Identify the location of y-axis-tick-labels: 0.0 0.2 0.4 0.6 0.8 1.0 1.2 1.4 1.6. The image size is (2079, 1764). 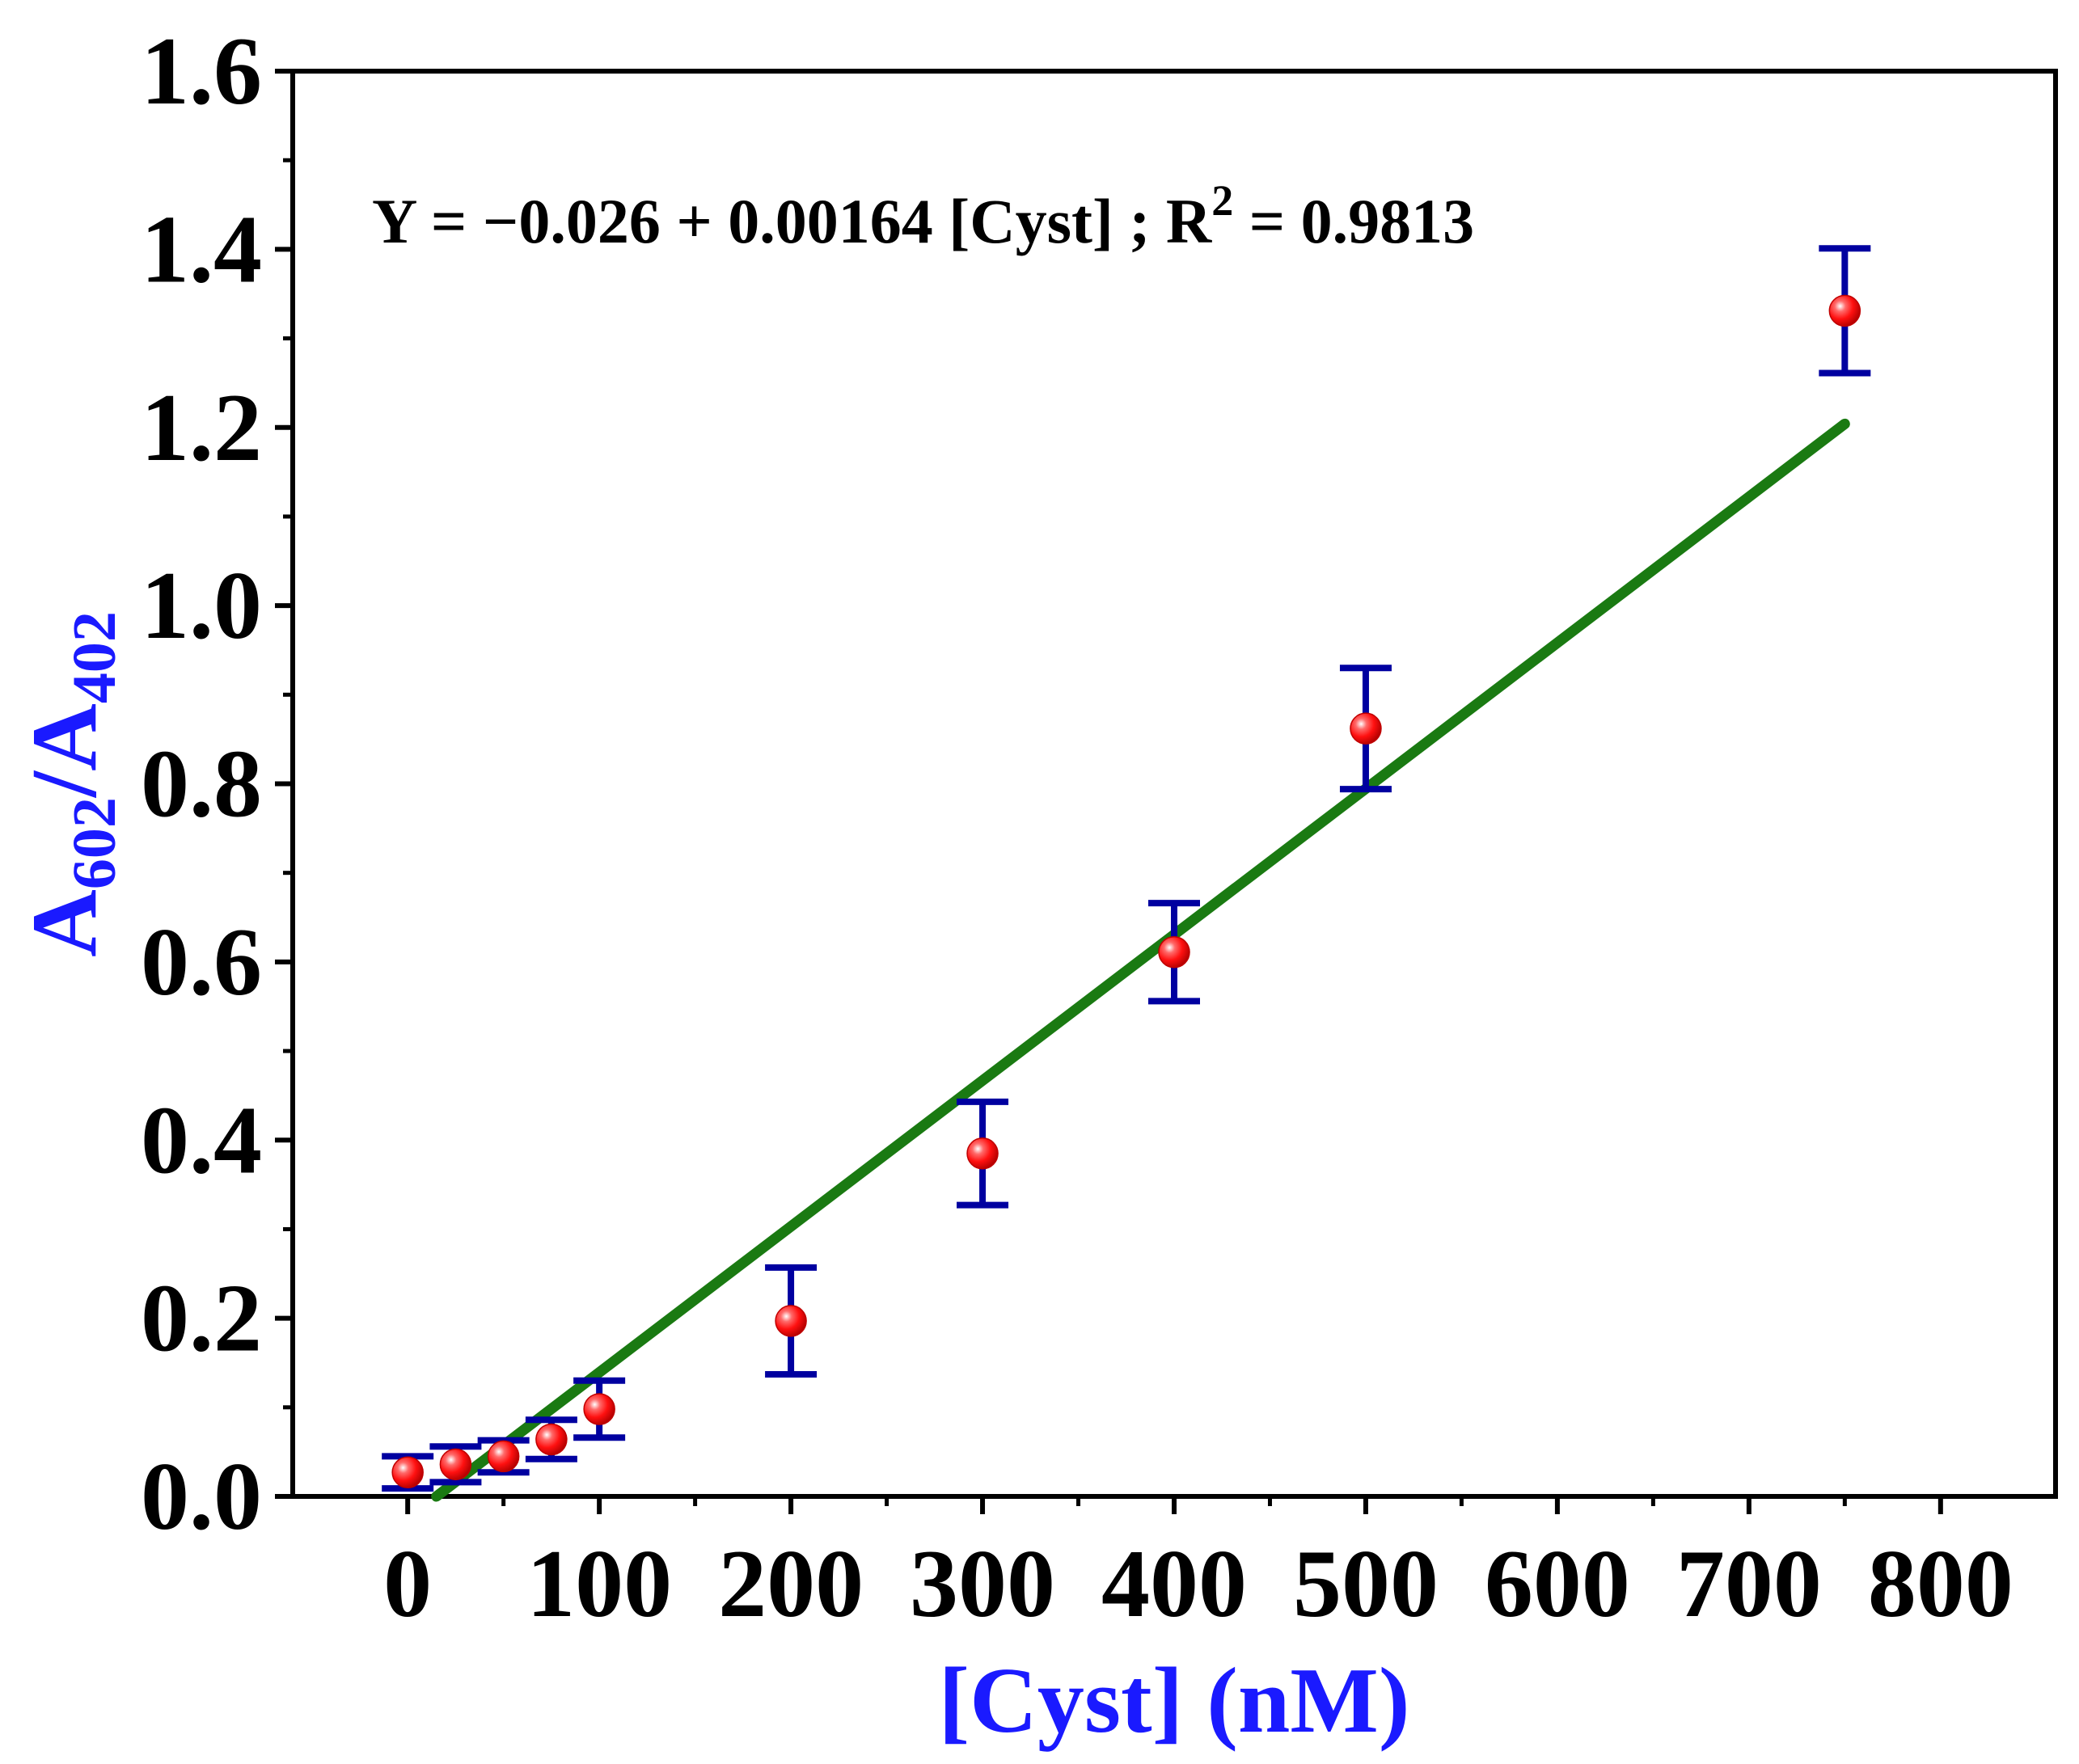
(201, 783).